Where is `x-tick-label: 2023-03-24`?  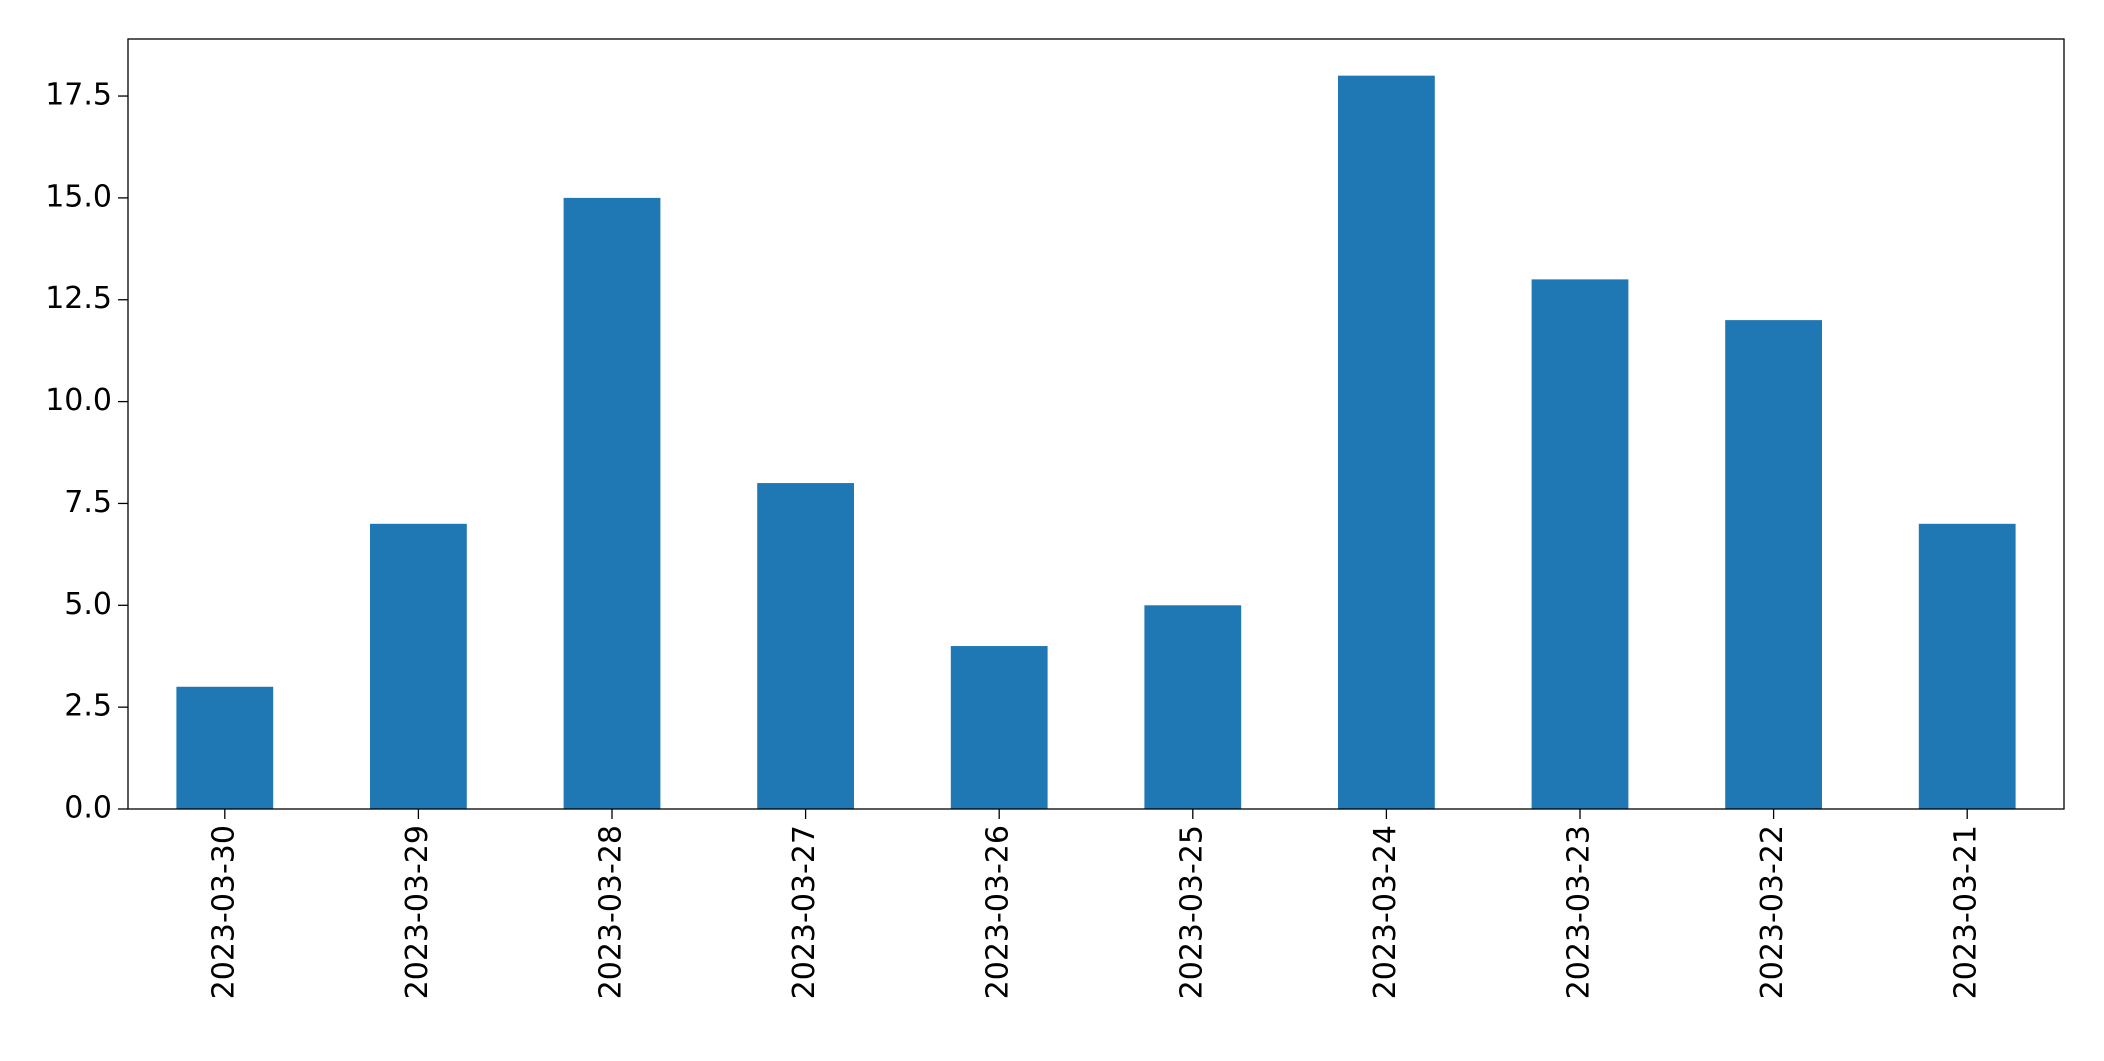 x-tick-label: 2023-03-24 is located at coordinates (1385, 912).